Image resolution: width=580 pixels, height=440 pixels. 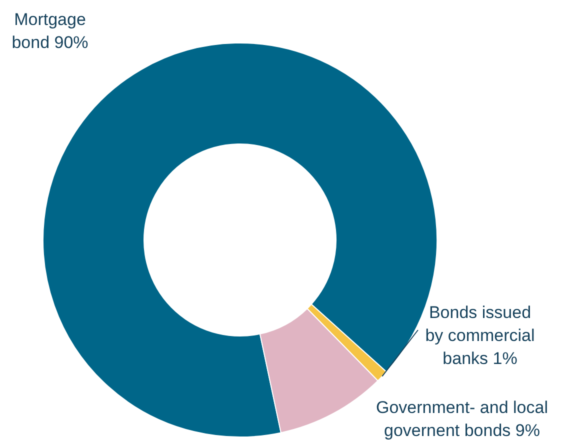 What do you see at coordinates (462, 419) in the screenshot?
I see `slice-label: Government- and local governent bonds 9%` at bounding box center [462, 419].